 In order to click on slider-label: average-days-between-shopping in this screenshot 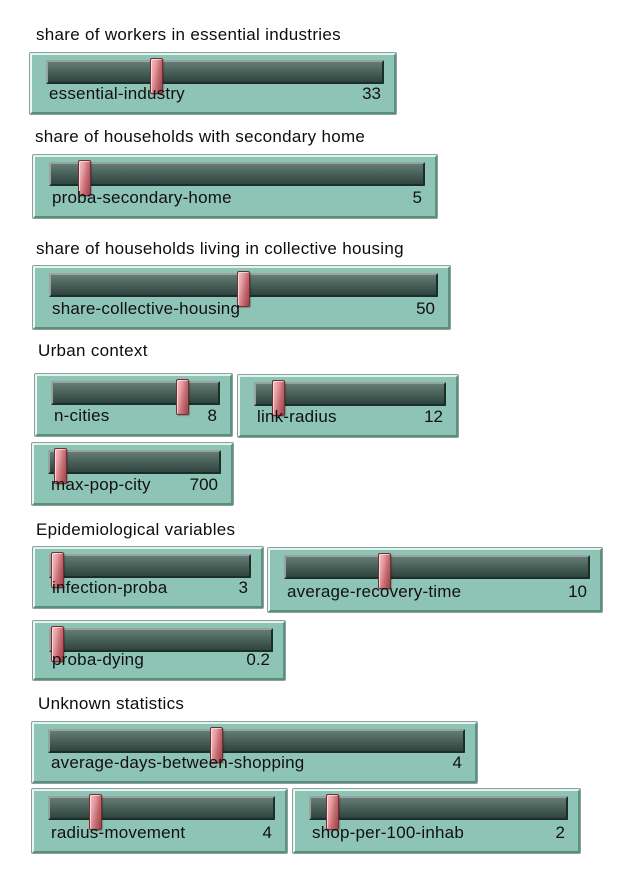, I will do `click(178, 762)`.